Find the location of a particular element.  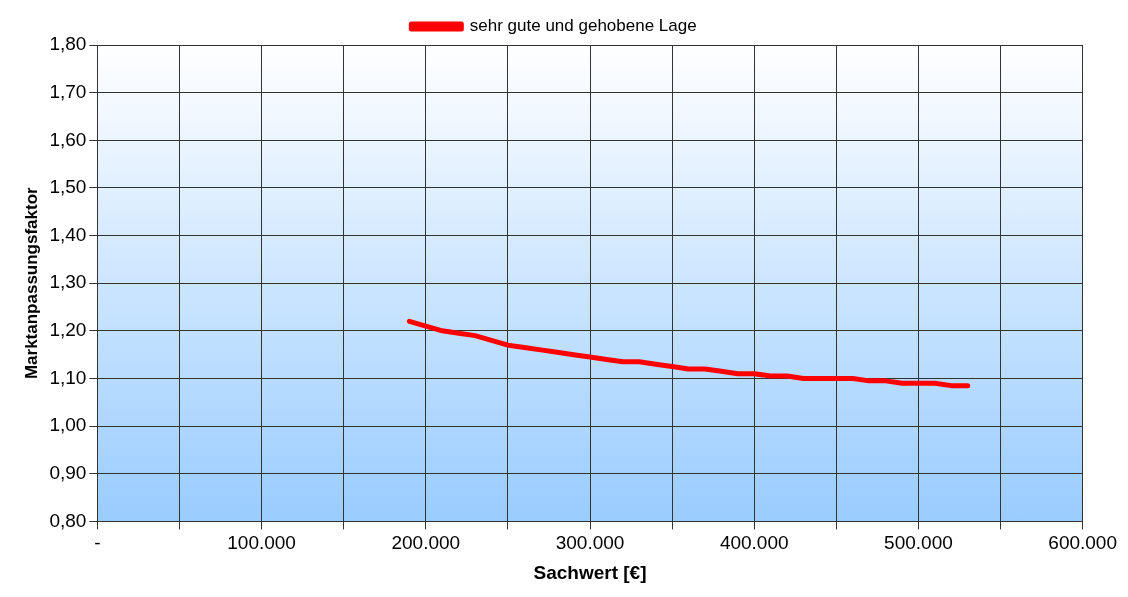

y-tick-label: 1,00 is located at coordinates (68, 425).